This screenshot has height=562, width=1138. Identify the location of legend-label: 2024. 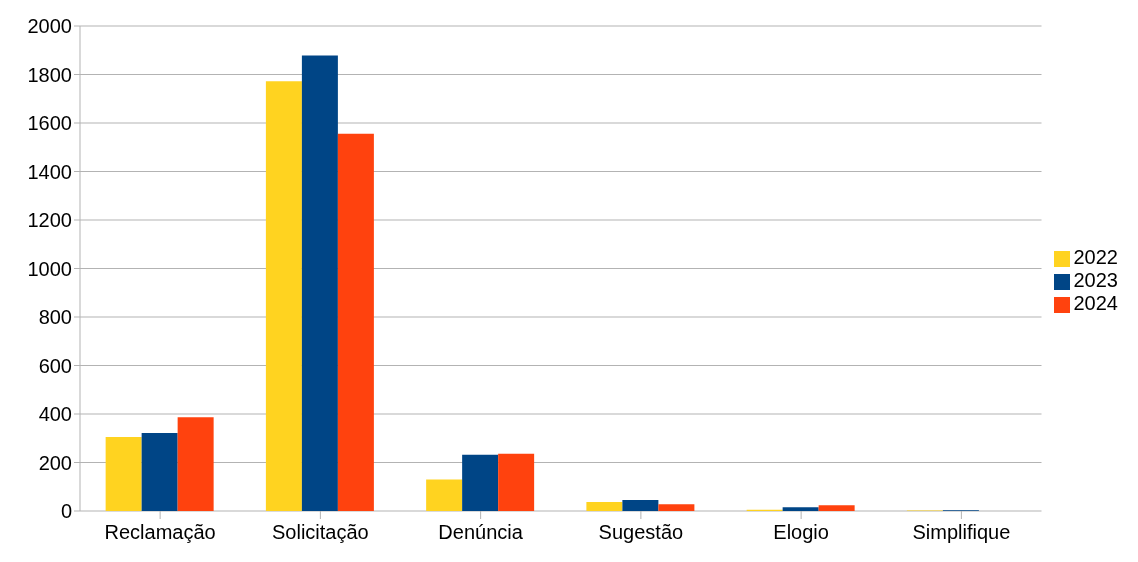
(1095, 303).